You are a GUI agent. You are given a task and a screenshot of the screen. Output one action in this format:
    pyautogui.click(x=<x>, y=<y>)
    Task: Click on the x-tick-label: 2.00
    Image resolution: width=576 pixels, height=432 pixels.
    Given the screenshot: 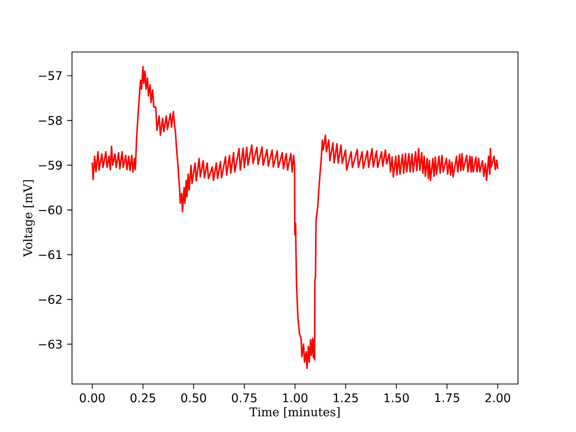 What is the action you would take?
    pyautogui.click(x=497, y=397)
    